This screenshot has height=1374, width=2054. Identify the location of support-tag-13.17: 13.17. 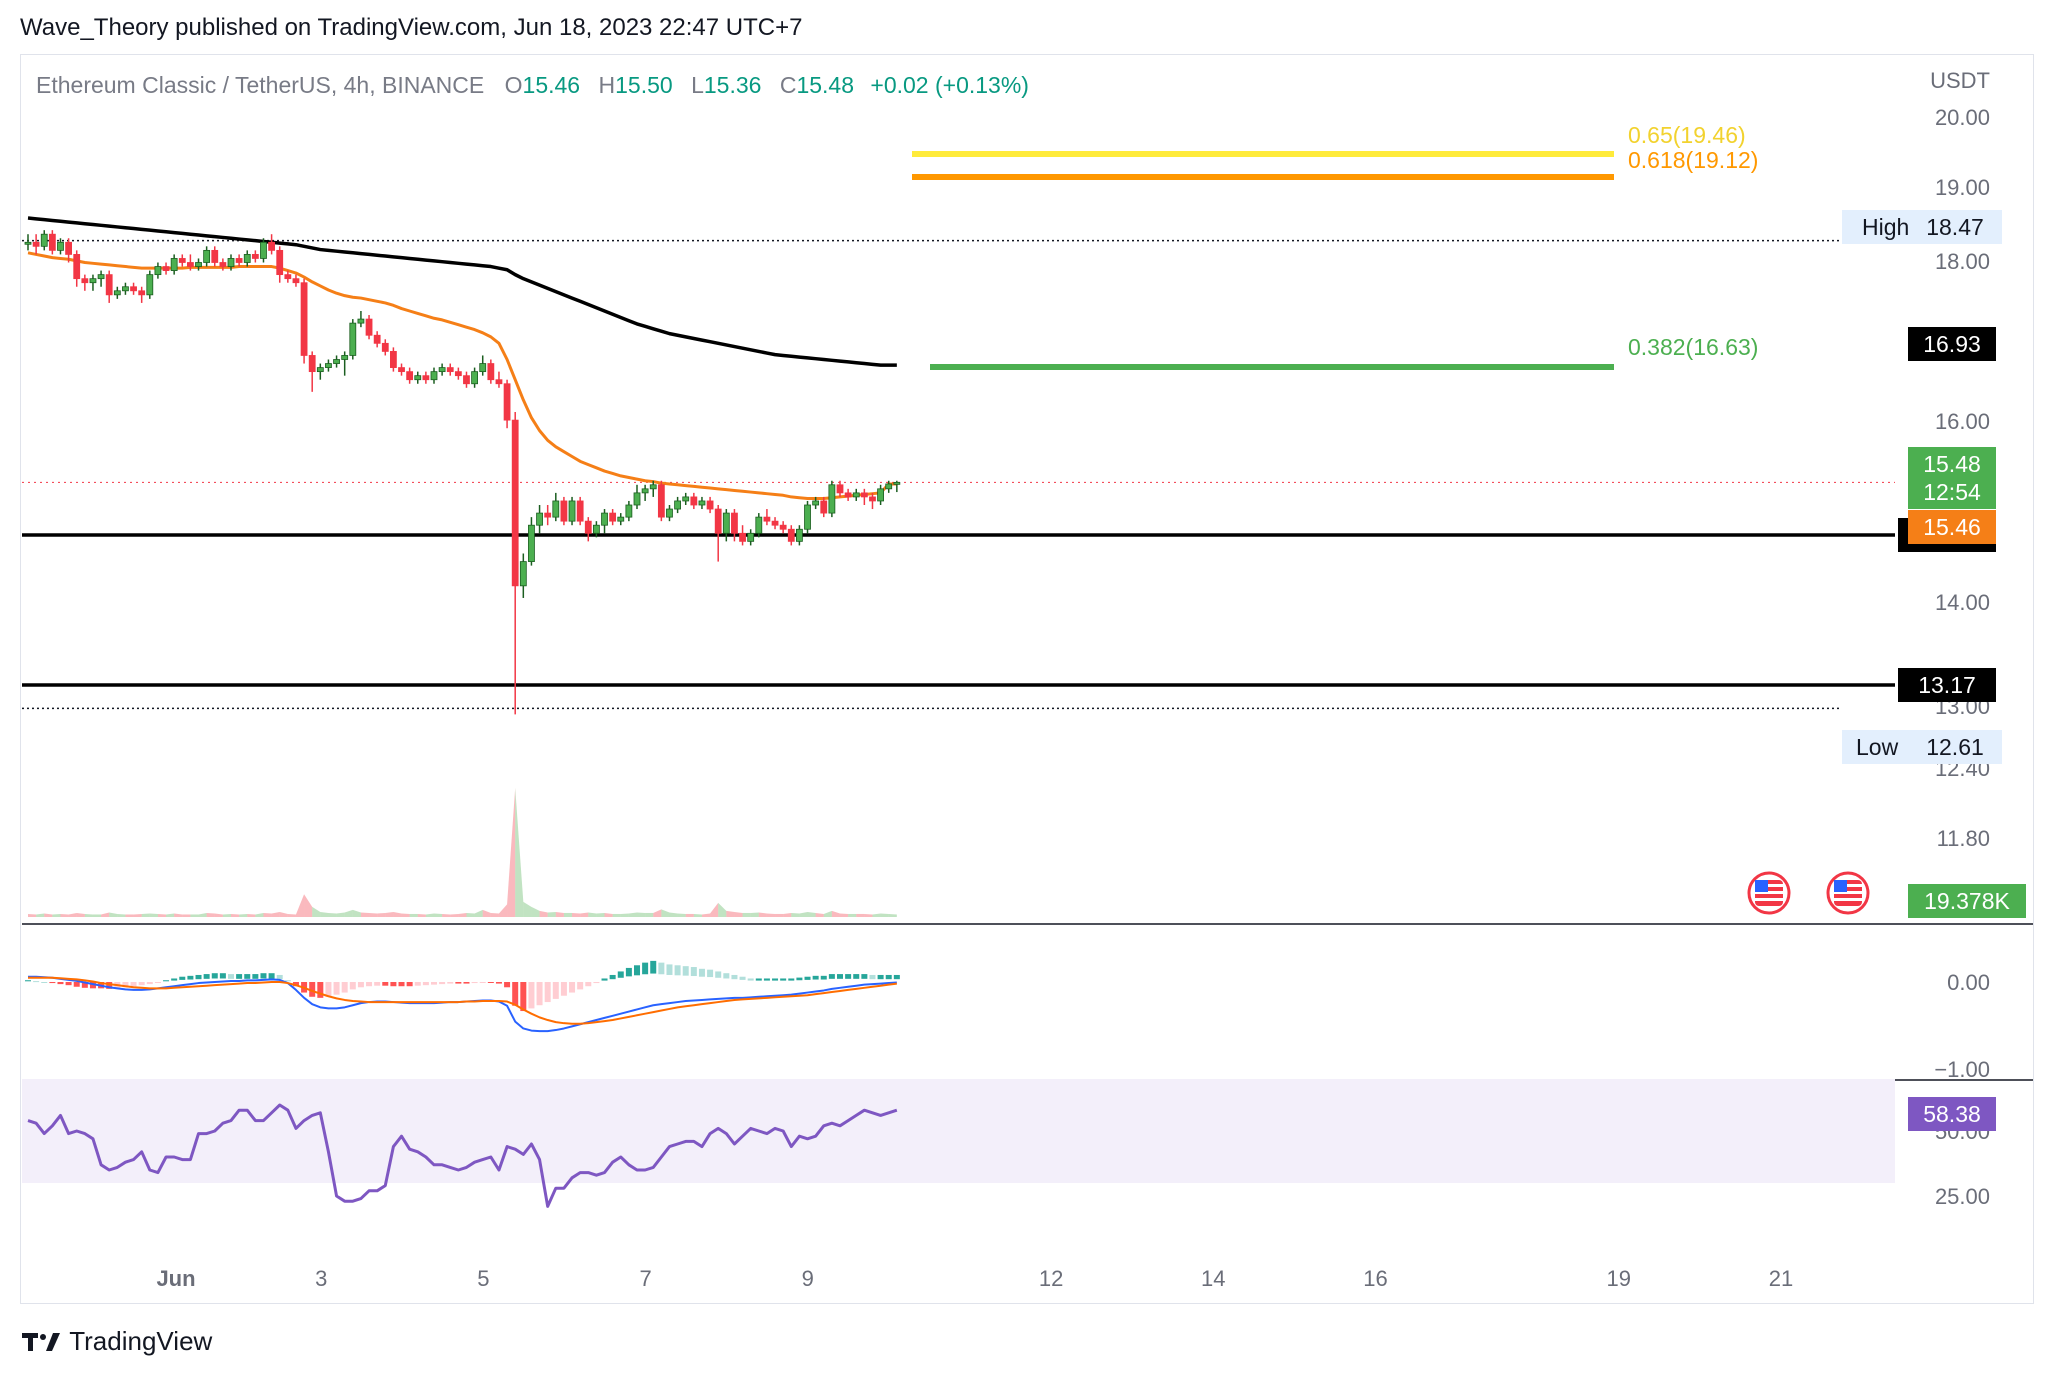
(1947, 685).